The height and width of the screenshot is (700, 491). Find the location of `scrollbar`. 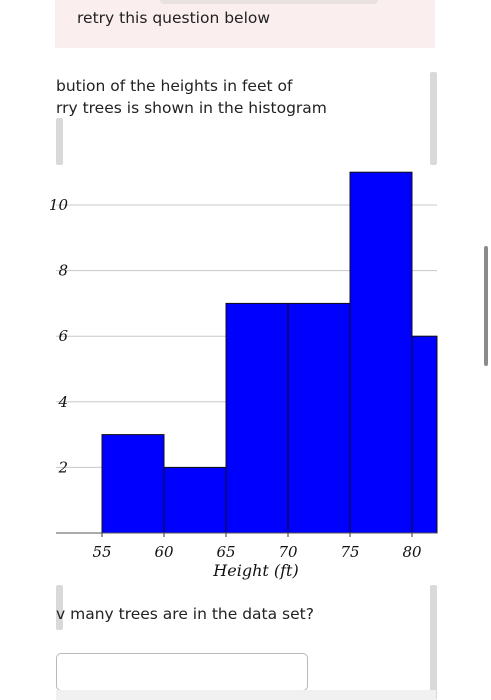

scrollbar is located at coordinates (486, 306).